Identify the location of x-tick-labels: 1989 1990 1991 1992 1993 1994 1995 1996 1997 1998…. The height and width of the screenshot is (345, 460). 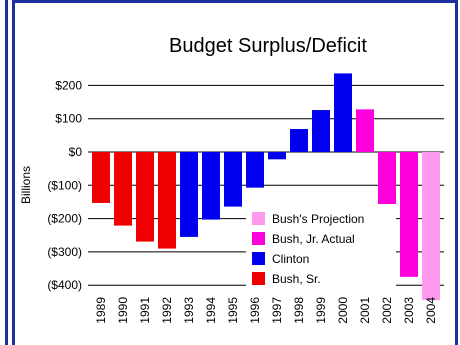
(266, 310).